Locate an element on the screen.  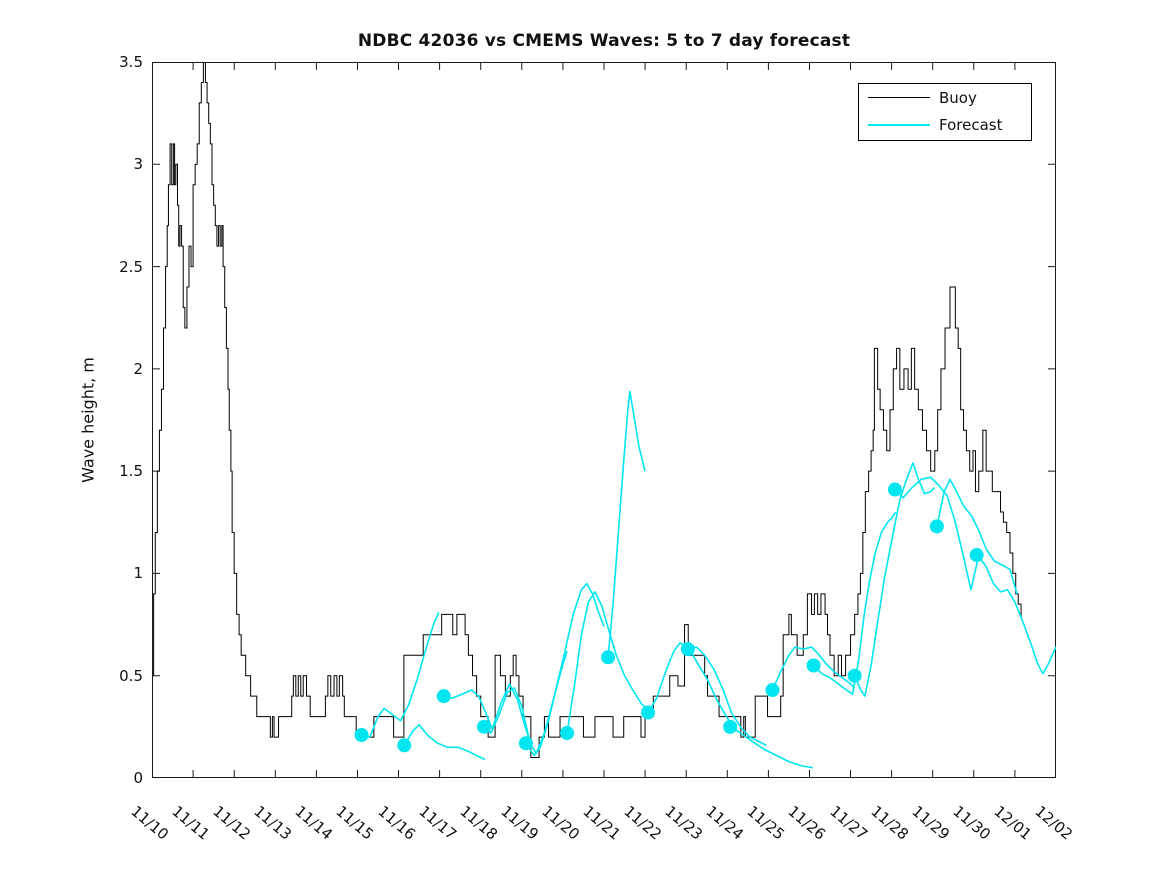
x-tick-label: 11/30 is located at coordinates (971, 823).